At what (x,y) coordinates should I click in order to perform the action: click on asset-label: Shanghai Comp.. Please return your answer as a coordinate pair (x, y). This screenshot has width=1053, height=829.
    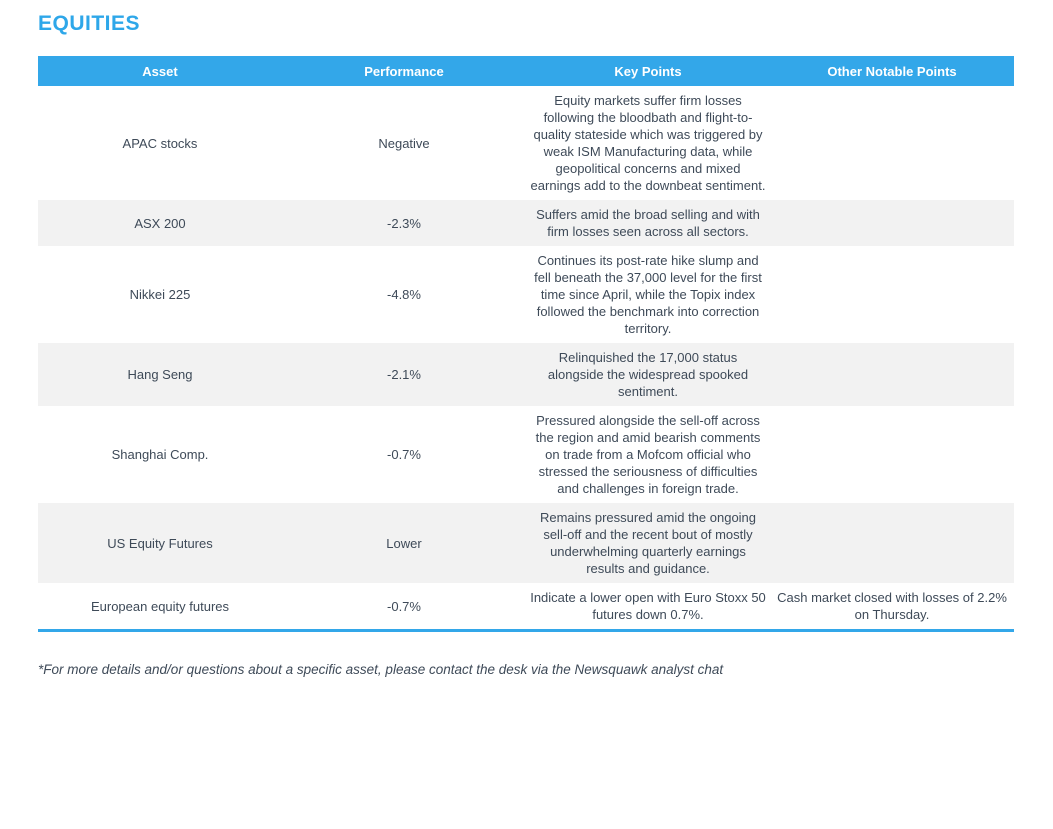
    Looking at the image, I should click on (160, 454).